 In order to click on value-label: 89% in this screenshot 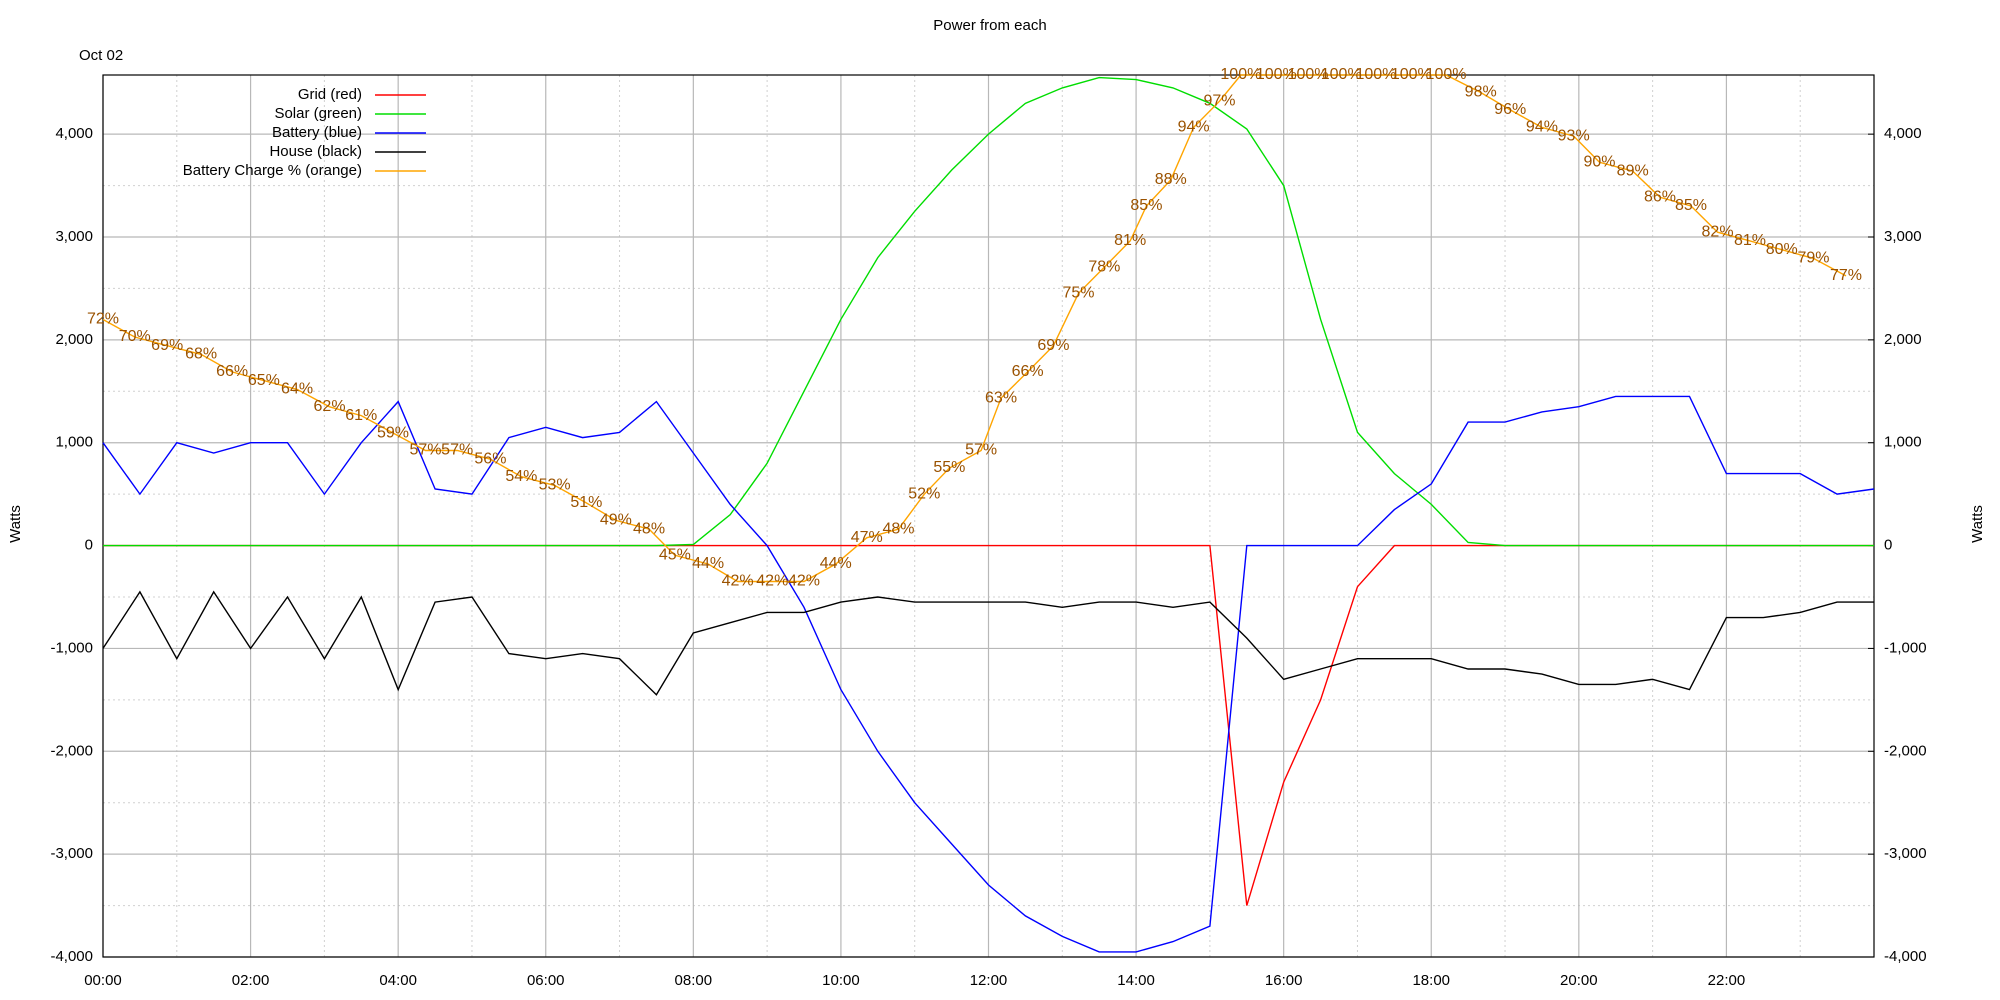, I will do `click(1633, 170)`.